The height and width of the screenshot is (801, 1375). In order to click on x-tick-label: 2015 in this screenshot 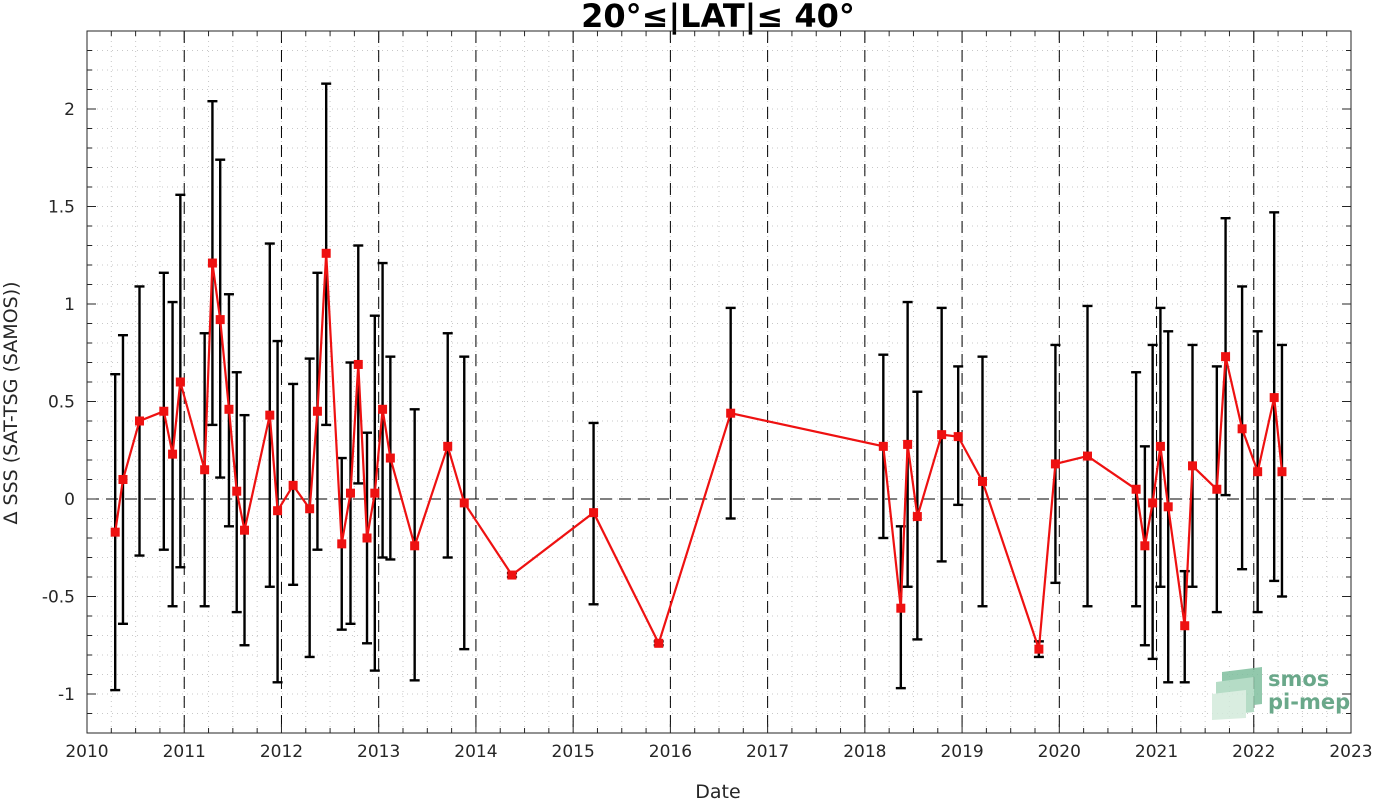, I will do `click(573, 752)`.